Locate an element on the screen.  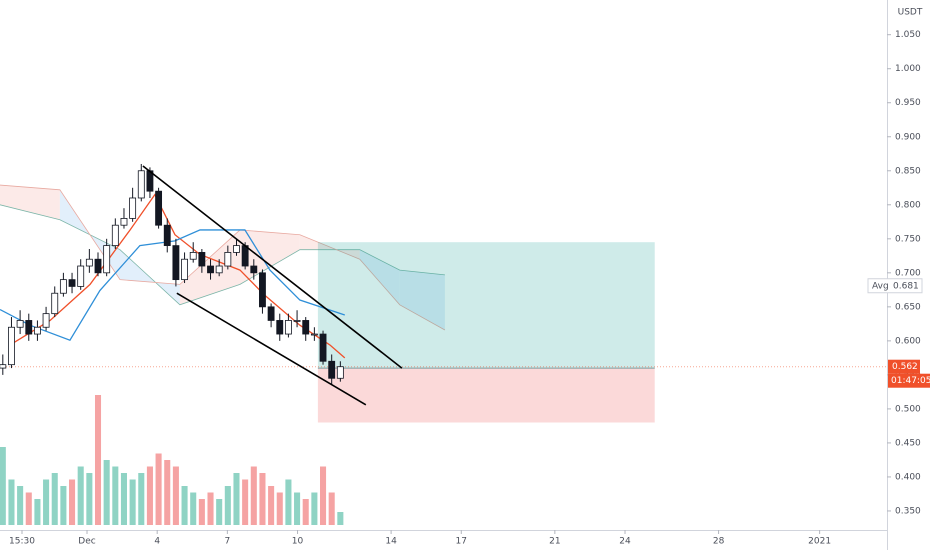
avg-label: Avg is located at coordinates (880, 286).